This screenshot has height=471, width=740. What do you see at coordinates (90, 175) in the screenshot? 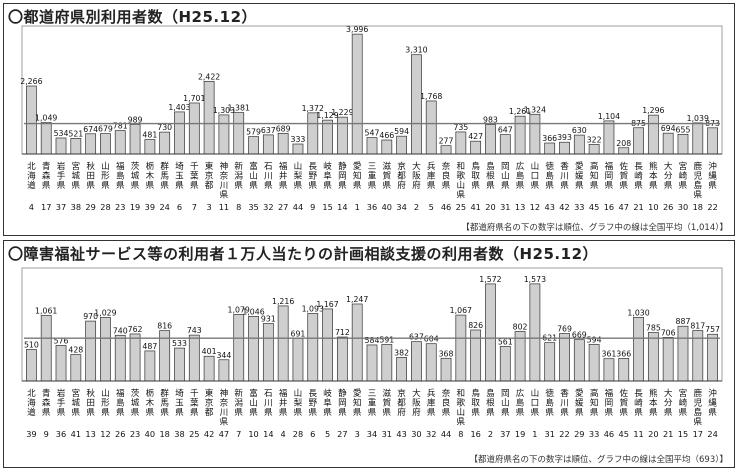
I see `category-label: 秋田県` at bounding box center [90, 175].